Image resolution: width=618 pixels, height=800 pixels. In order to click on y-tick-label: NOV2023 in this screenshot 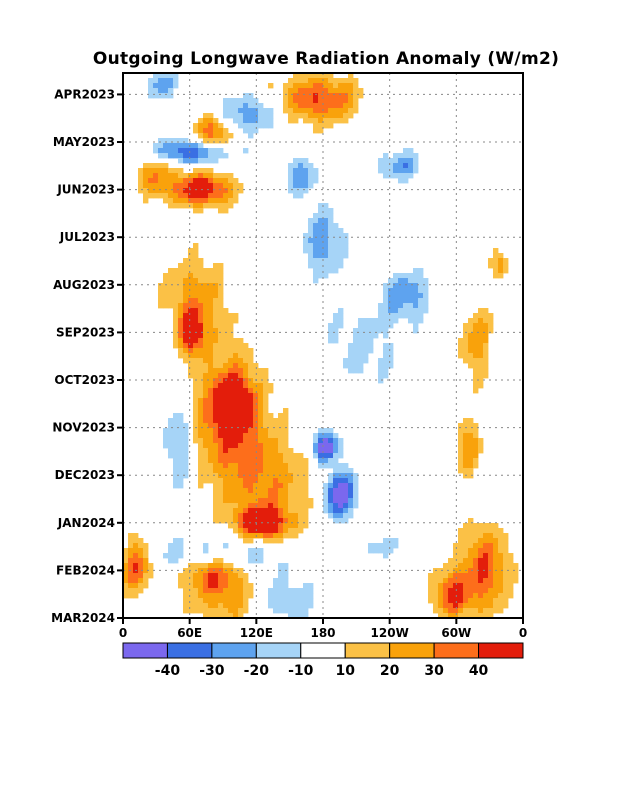, I will do `click(83, 428)`.